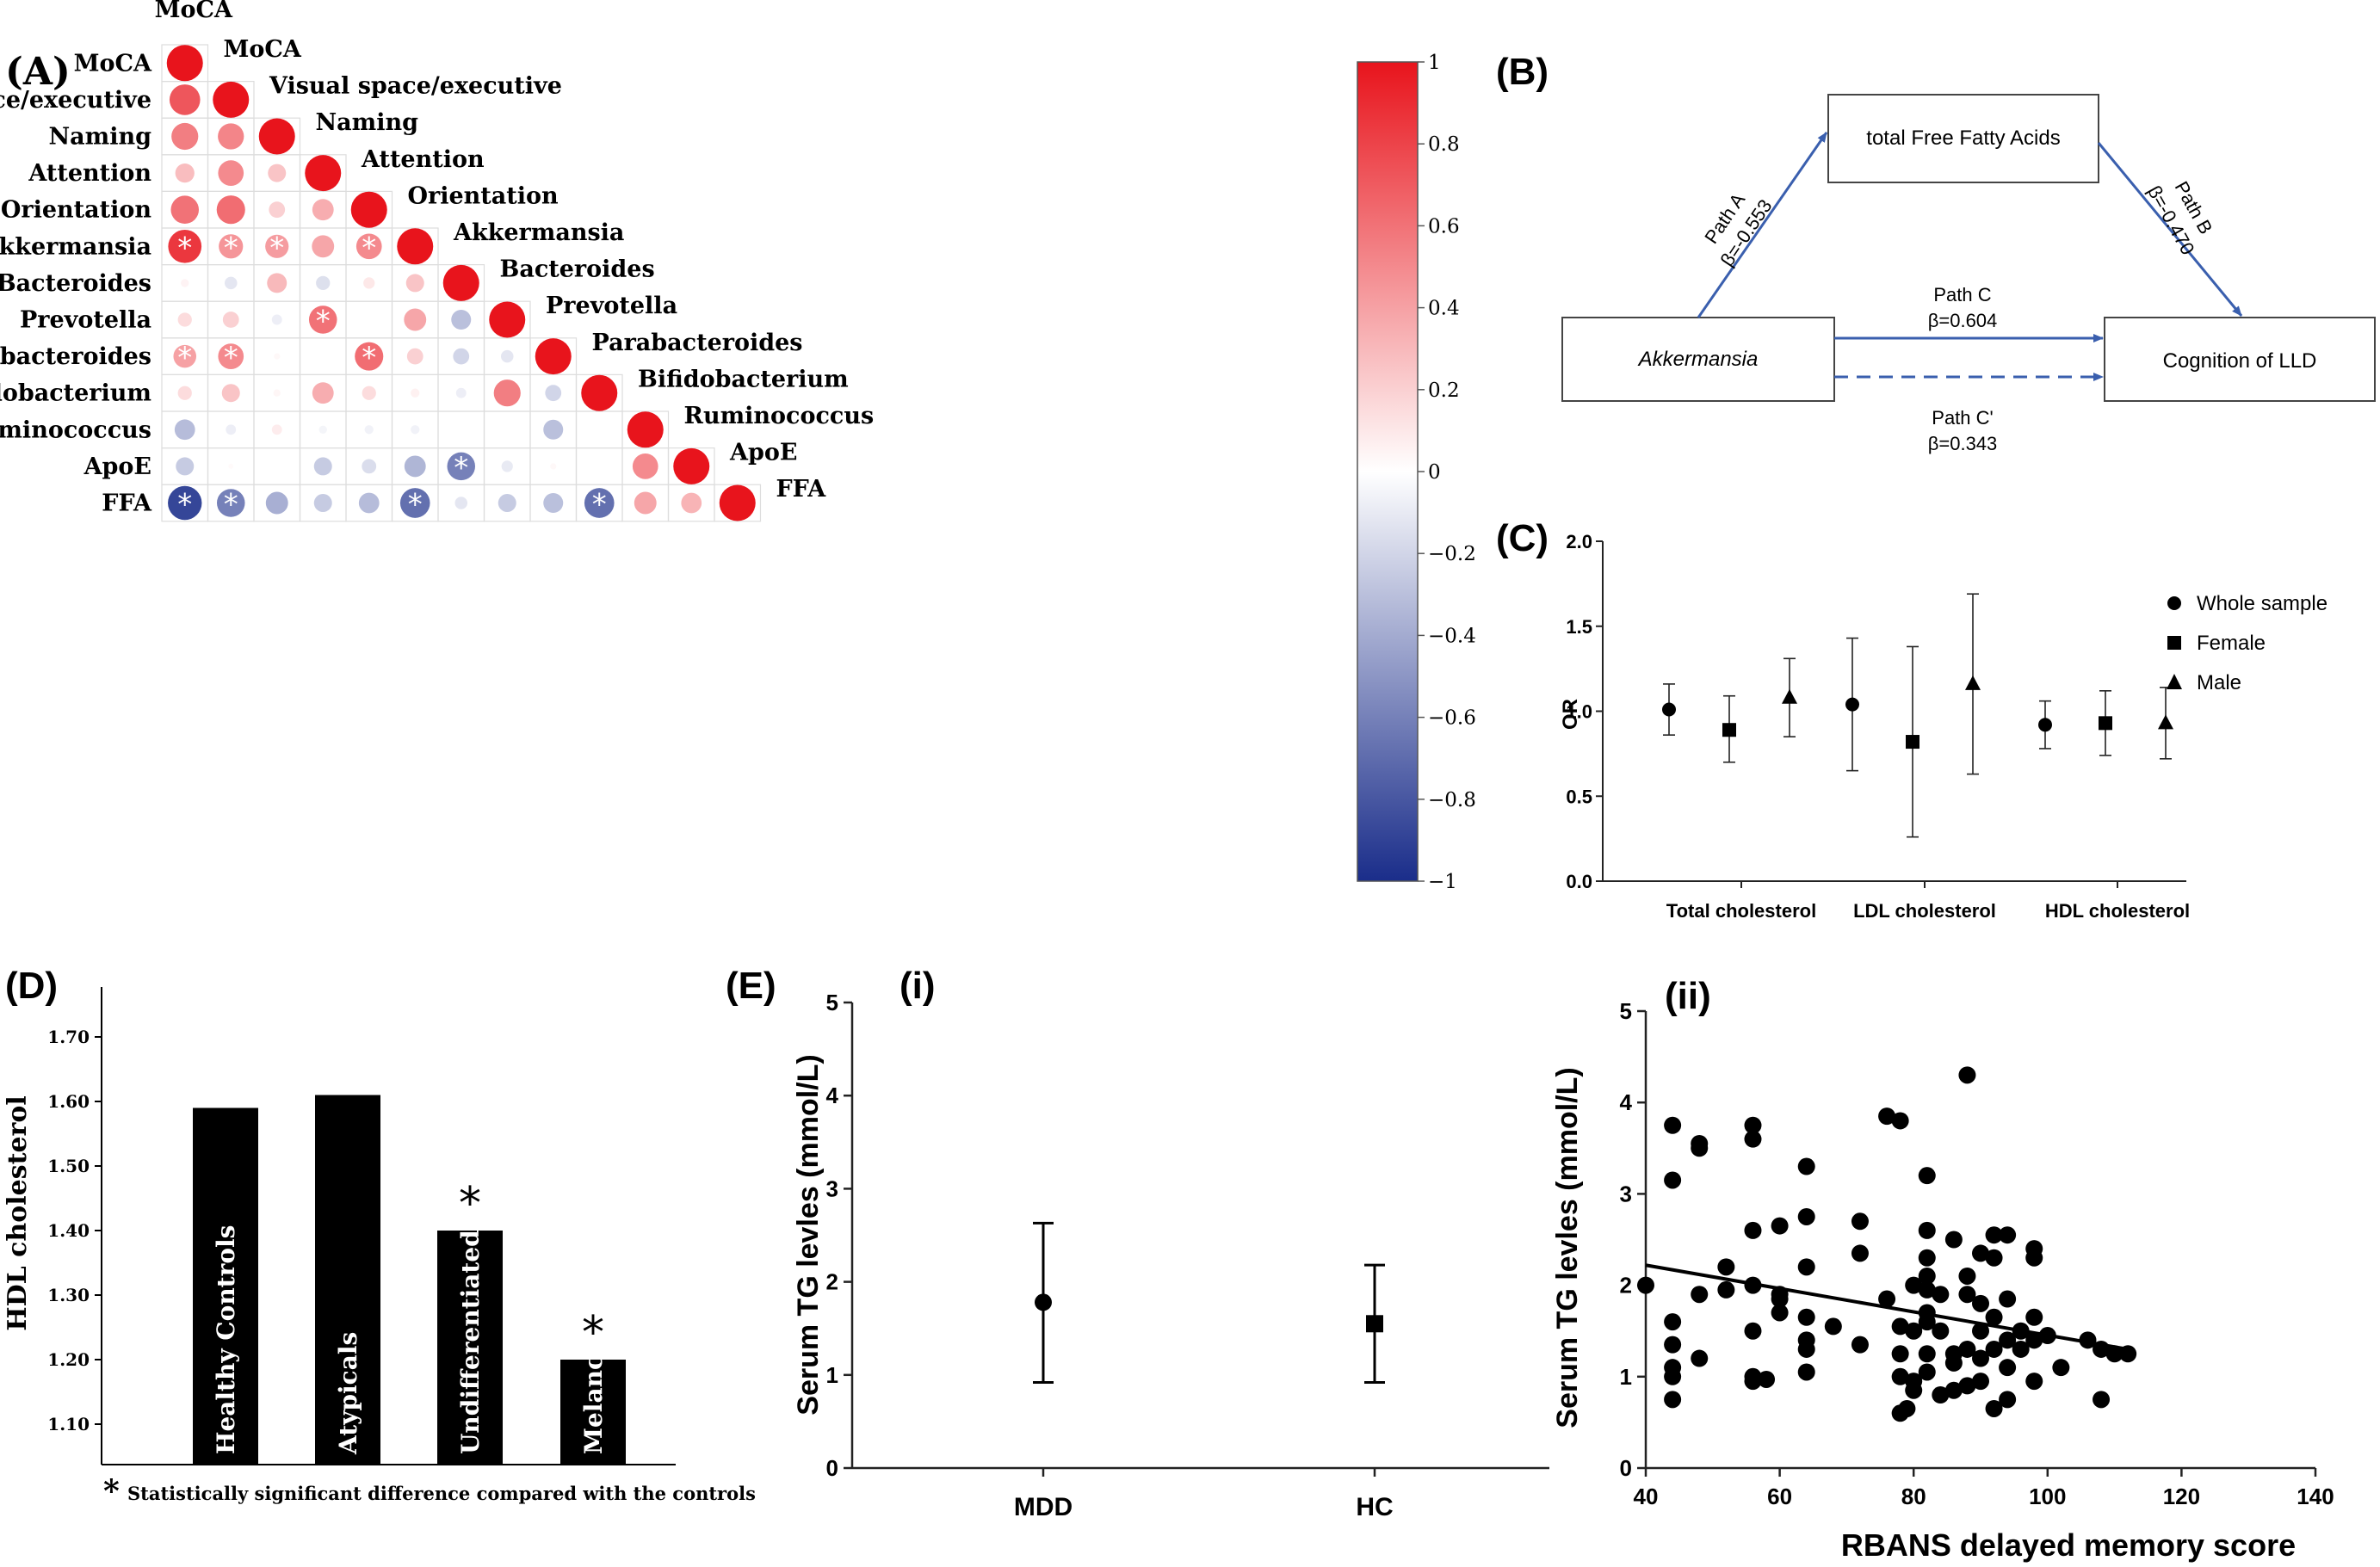 This screenshot has height=1567, width=2380. Describe the element at coordinates (1452, 636) in the screenshot. I see `colorbar-tick-label: −0.4` at that location.